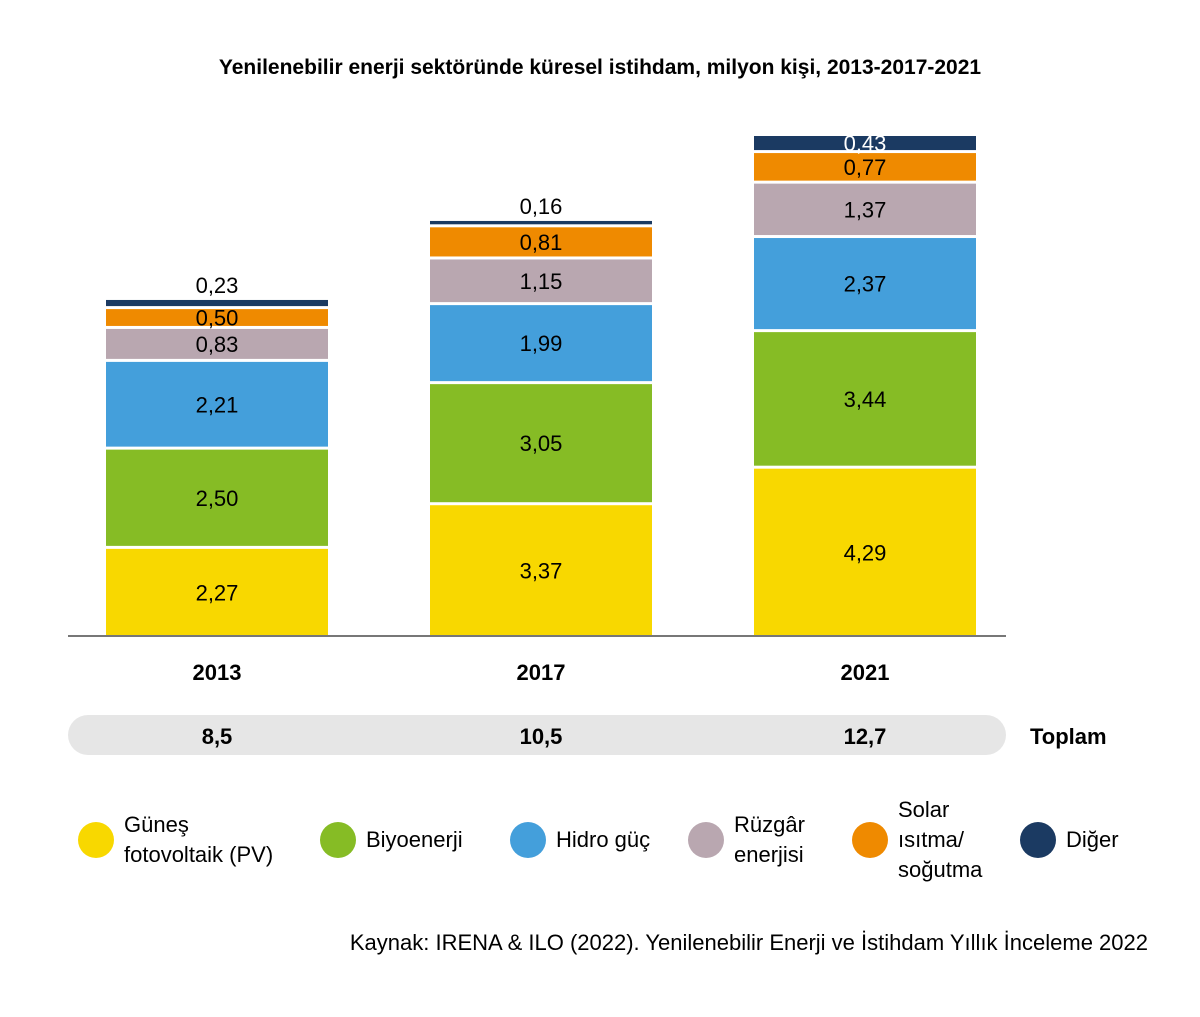  Describe the element at coordinates (603, 839) in the screenshot. I see `legend-label-2: Hidro güç` at that location.